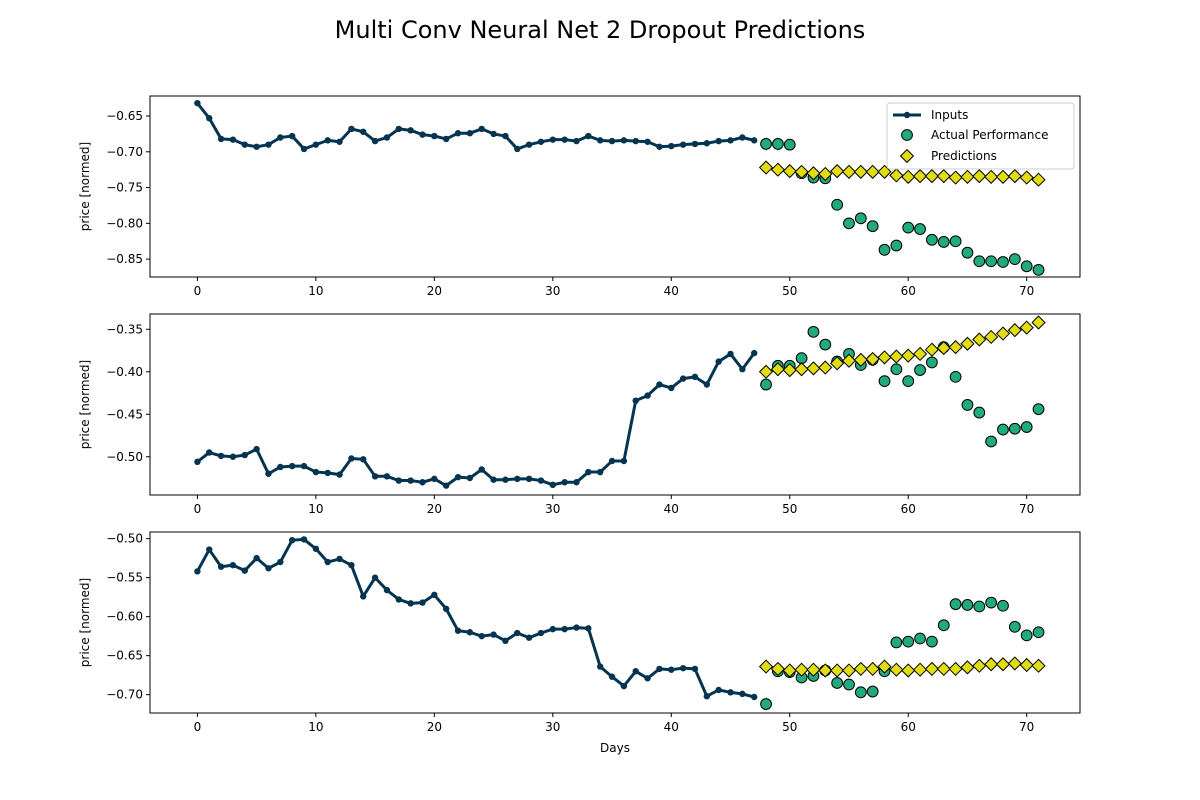 Image resolution: width=1200 pixels, height=800 pixels. Describe the element at coordinates (124, 259) in the screenshot. I see `y-tick-label: −0.85` at that location.